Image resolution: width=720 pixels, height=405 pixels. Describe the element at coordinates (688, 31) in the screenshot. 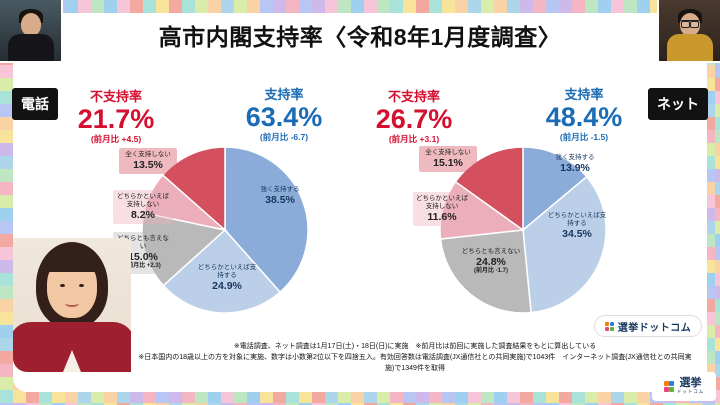

I see `right-presenter-video` at that location.